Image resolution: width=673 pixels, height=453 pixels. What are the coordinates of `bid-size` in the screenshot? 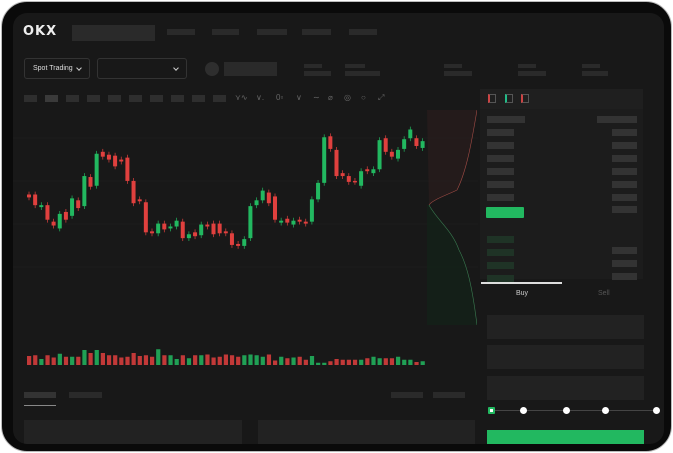 It's located at (624, 276).